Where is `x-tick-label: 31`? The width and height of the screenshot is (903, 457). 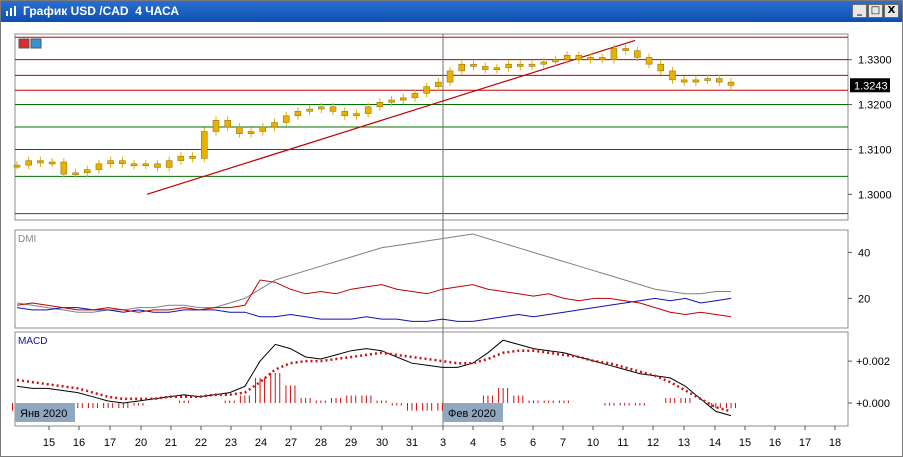 x-tick-label: 31 is located at coordinates (412, 443).